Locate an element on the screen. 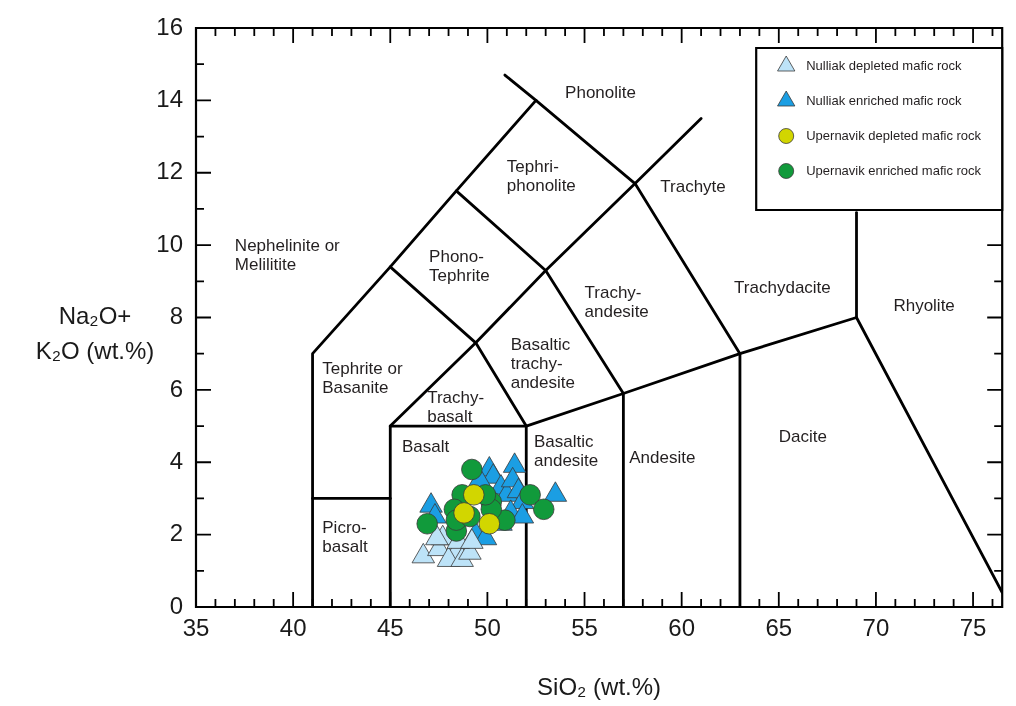 Image resolution: width=1016 pixels, height=706 pixels. legend-label: Upernavik enriched mafic rock is located at coordinates (894, 170).